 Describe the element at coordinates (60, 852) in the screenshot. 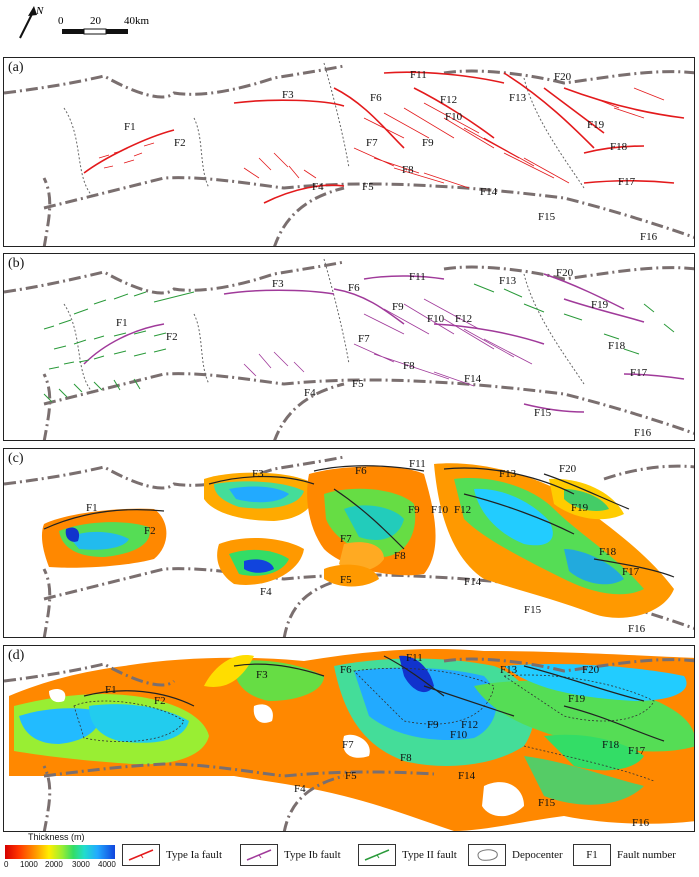

I see `thickness-color-bar` at that location.